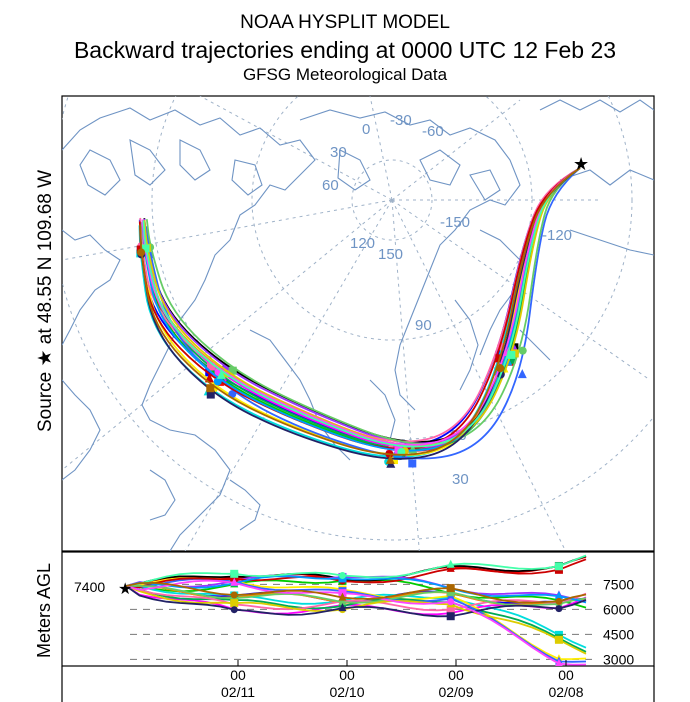  What do you see at coordinates (618, 621) in the screenshot?
I see `y-tick-labels: 7500 6000 4500 3000` at bounding box center [618, 621].